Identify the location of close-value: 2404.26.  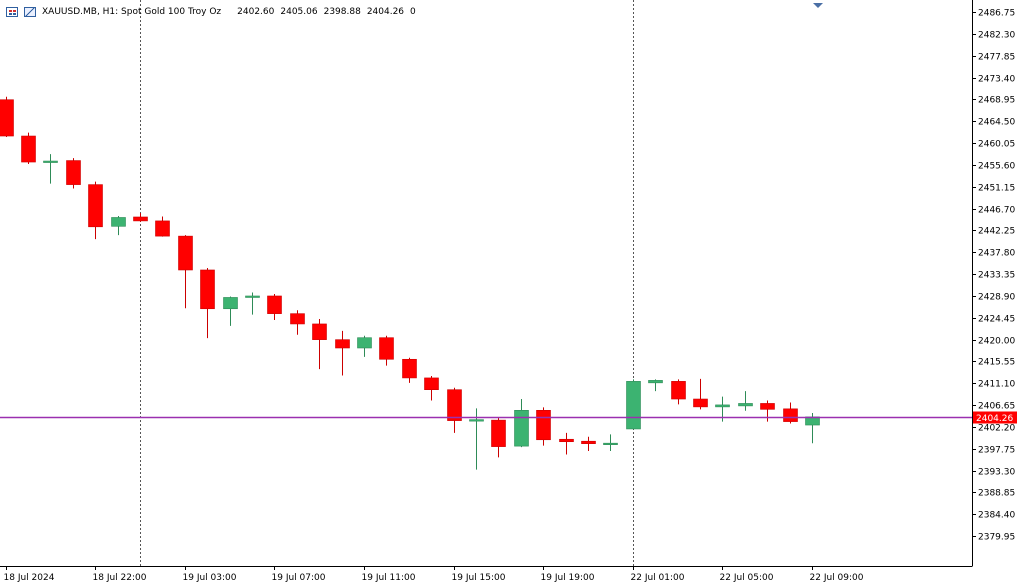
(385, 12).